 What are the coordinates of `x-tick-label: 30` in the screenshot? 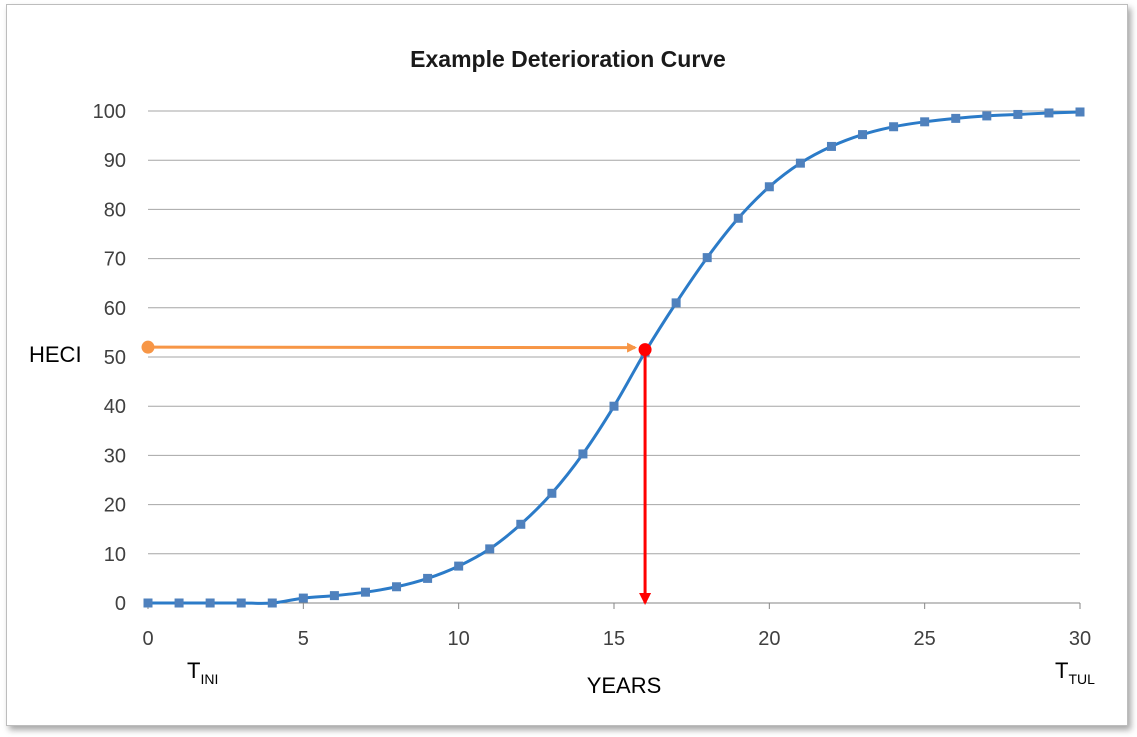 It's located at (1080, 639).